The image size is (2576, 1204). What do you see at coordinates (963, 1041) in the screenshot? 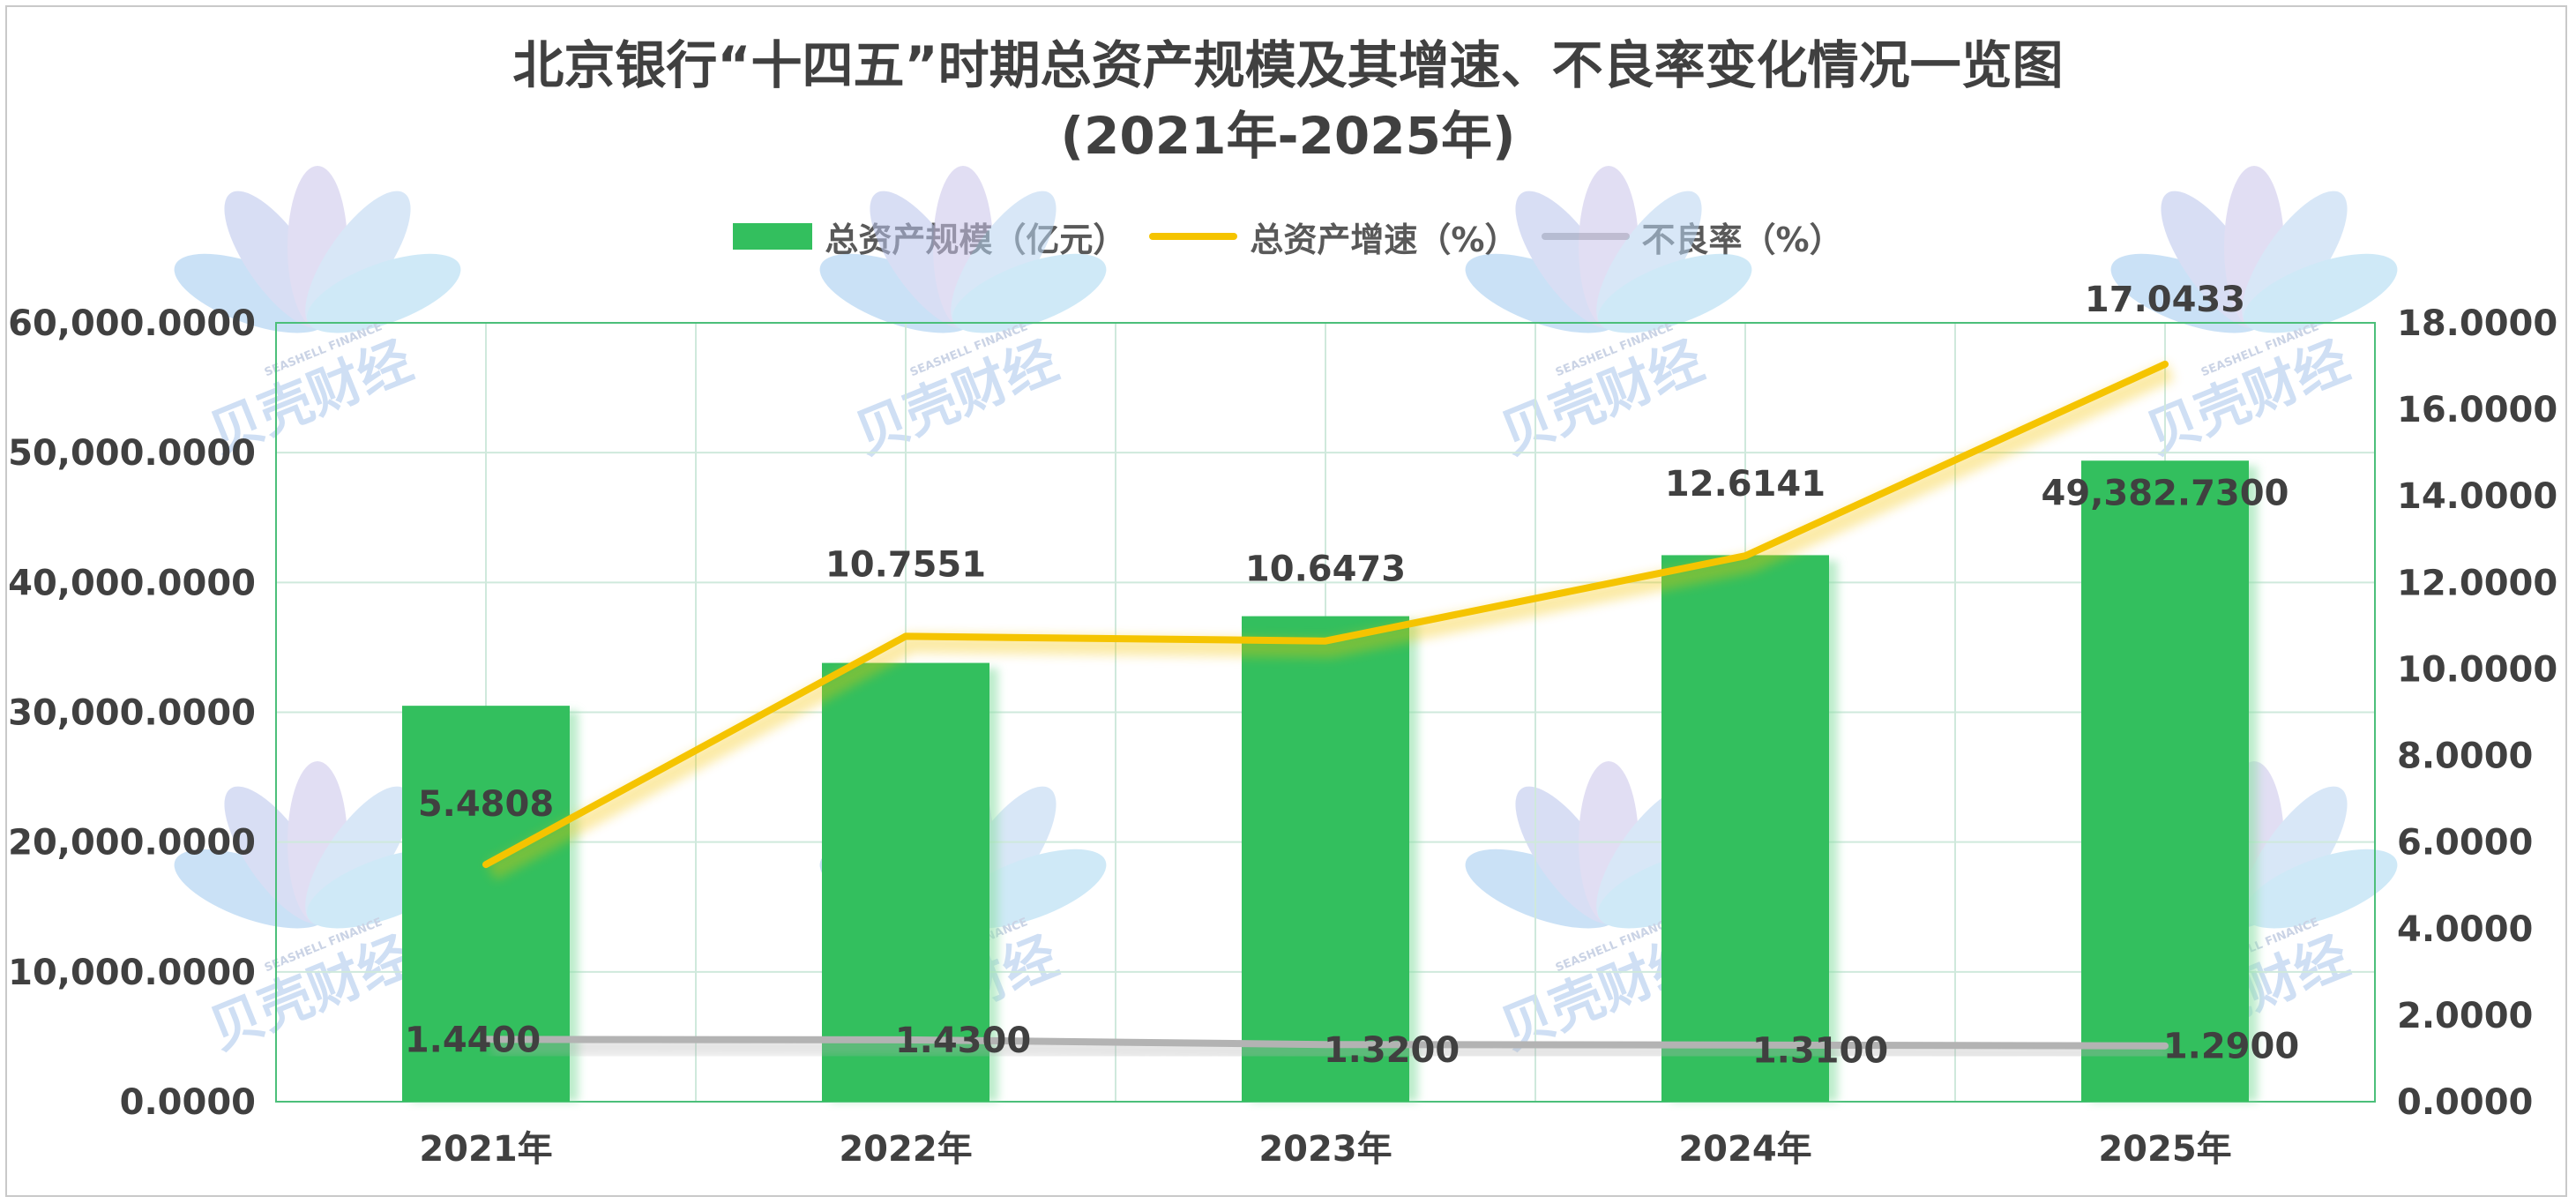
I see `npl-data-label: 1.4300` at bounding box center [963, 1041].